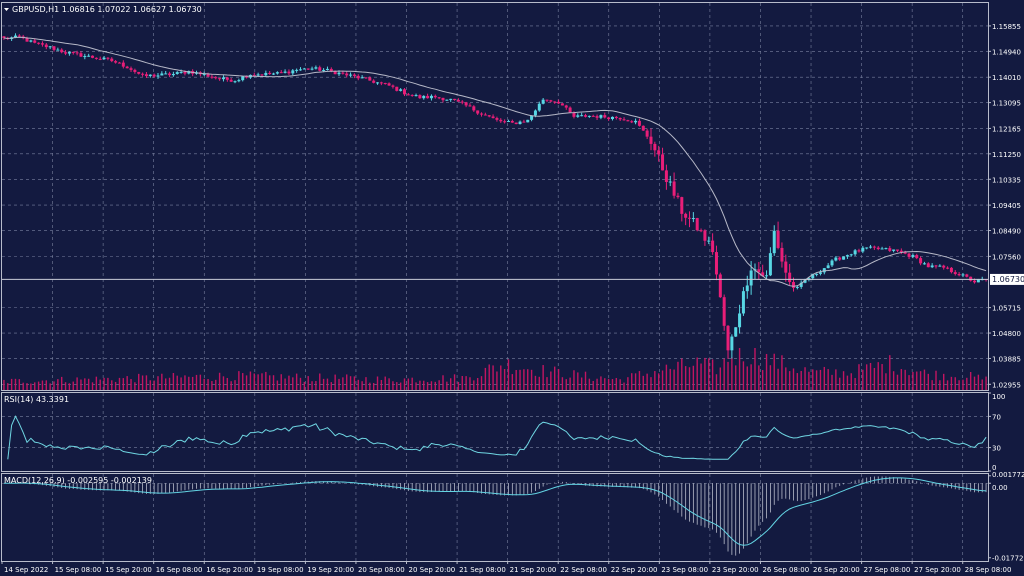 The image size is (1024, 576). Describe the element at coordinates (179, 570) in the screenshot. I see `time-tick-3: 16 Sep 08:00` at that location.